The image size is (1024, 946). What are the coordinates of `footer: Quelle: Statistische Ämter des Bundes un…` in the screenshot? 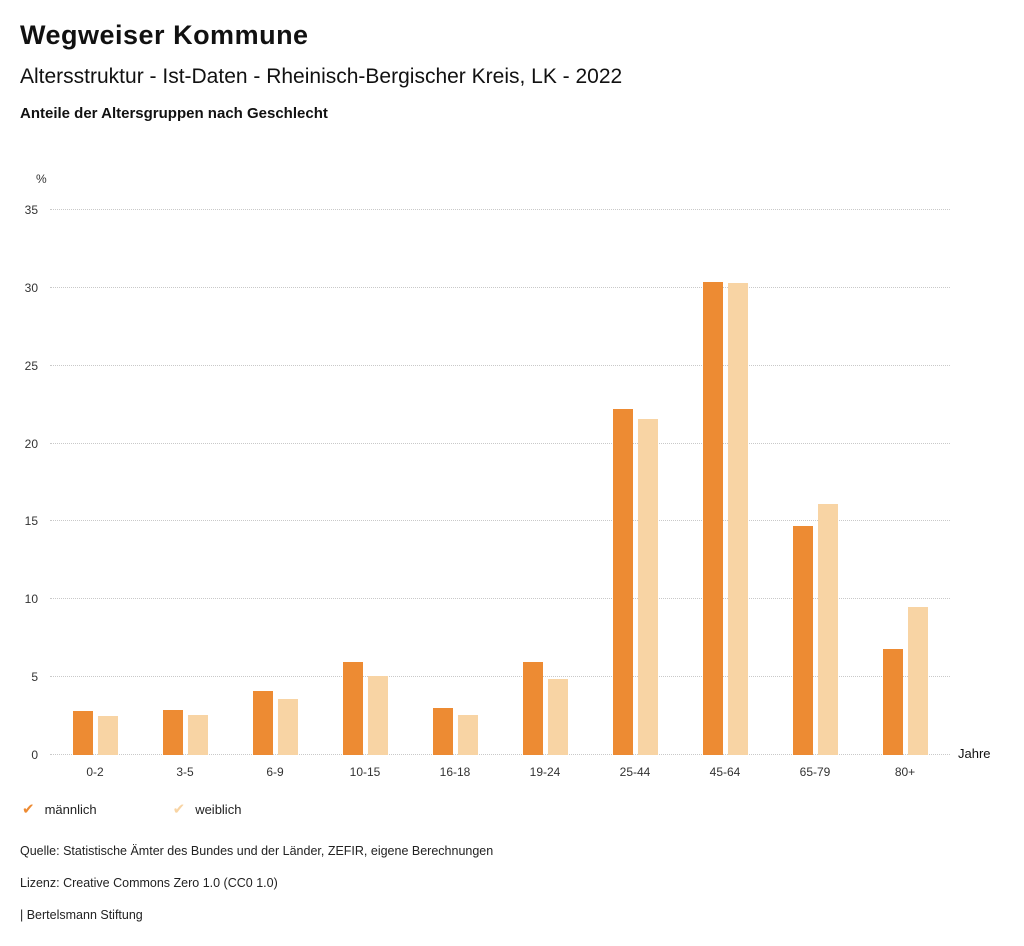 It's located at (256, 892).